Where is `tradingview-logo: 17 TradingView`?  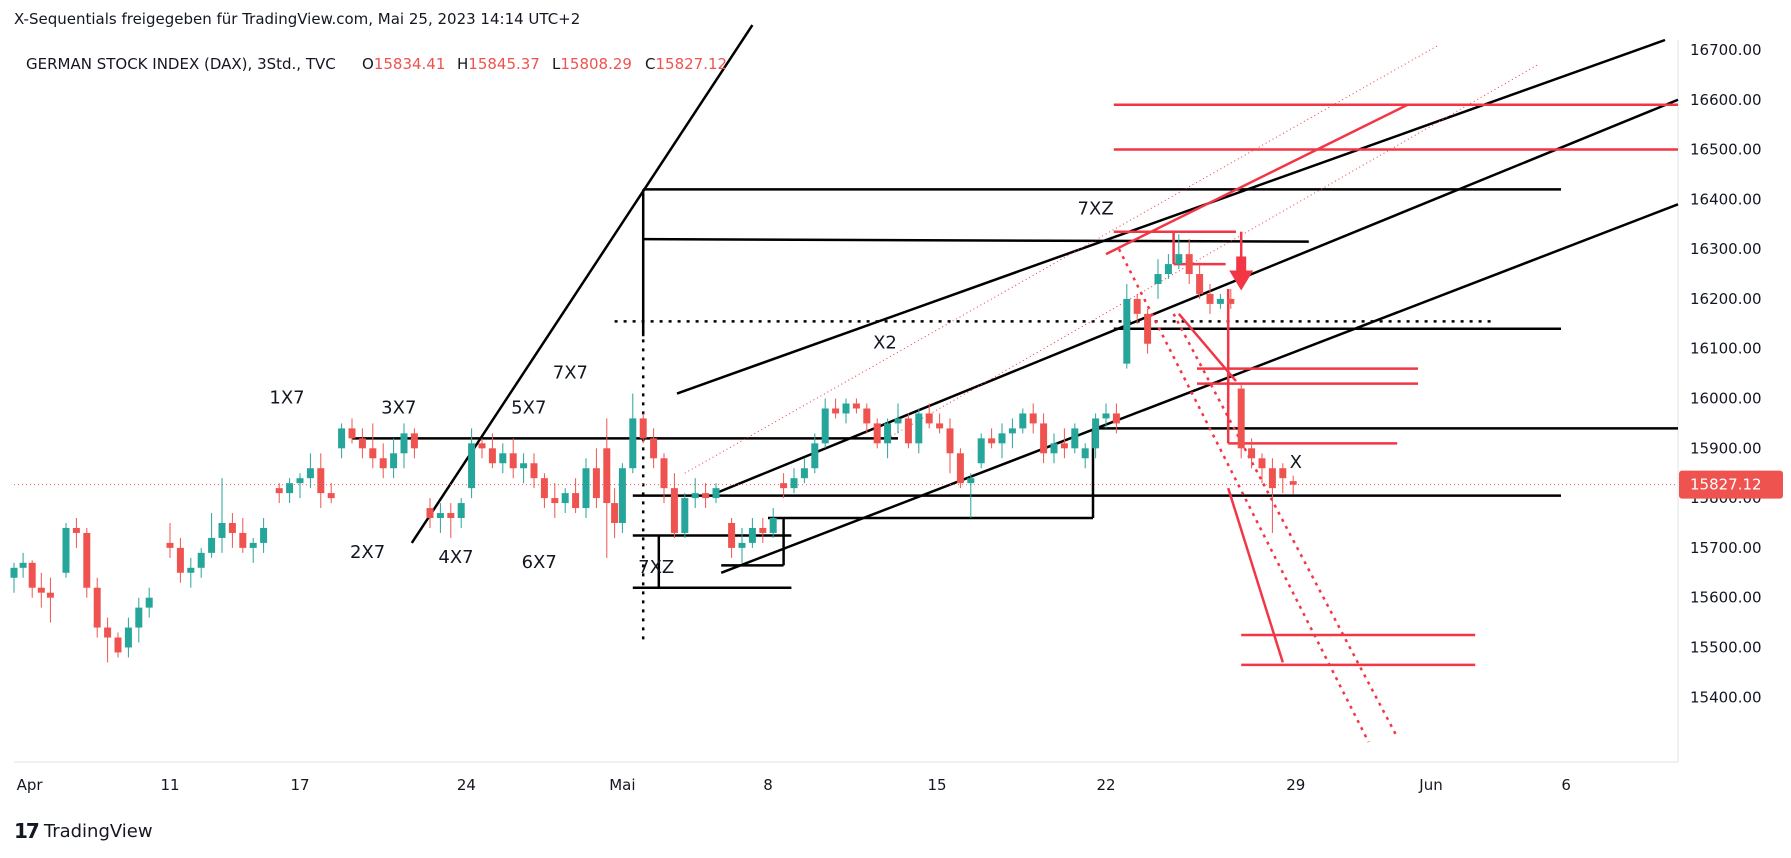 tradingview-logo: 17 TradingView is located at coordinates (83, 831).